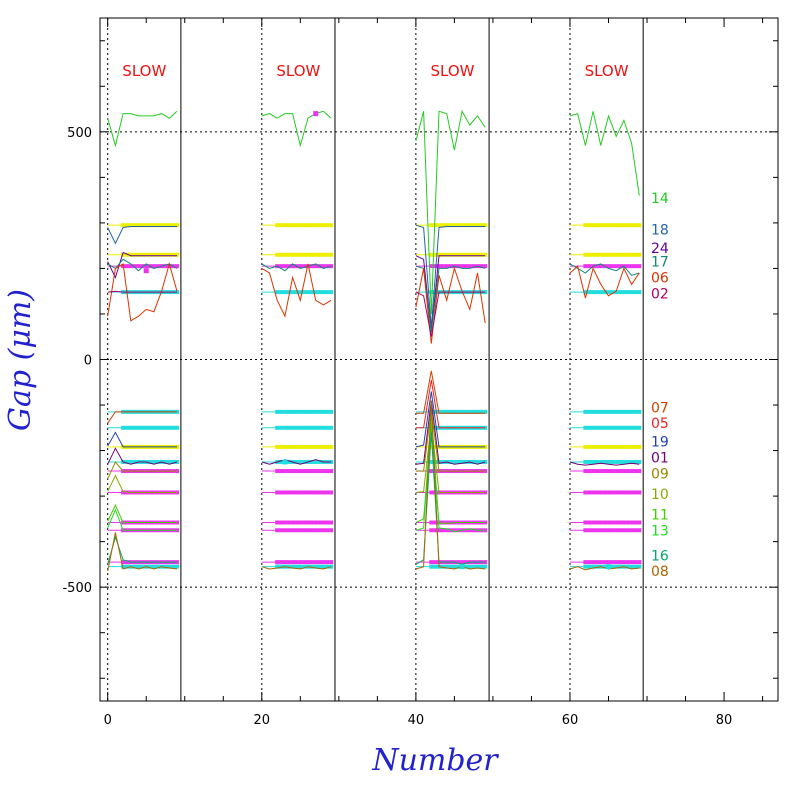 The height and width of the screenshot is (797, 797). Describe the element at coordinates (262, 720) in the screenshot. I see `x-tick-label: 20` at that location.